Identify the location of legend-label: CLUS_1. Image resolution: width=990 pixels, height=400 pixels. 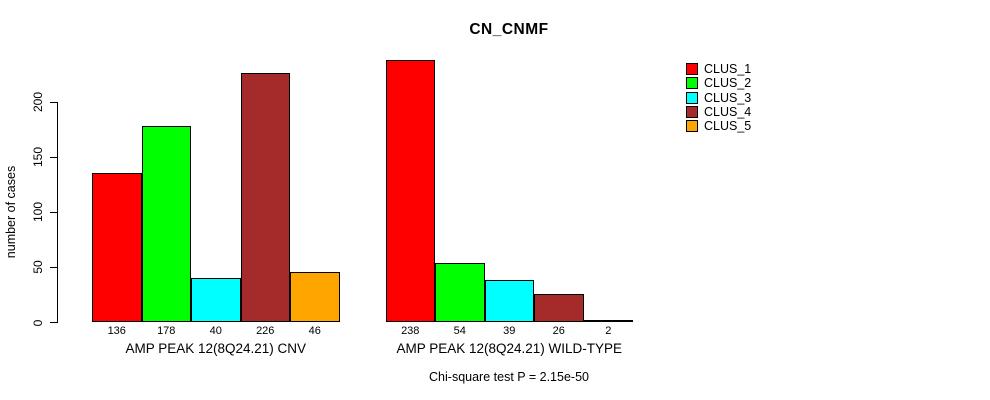
(728, 69).